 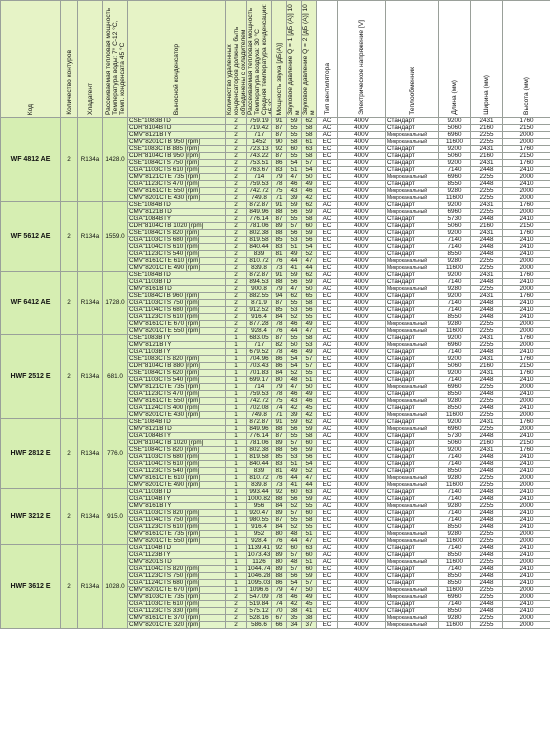 I want to click on sound-power: 80, so click(x=279, y=380).